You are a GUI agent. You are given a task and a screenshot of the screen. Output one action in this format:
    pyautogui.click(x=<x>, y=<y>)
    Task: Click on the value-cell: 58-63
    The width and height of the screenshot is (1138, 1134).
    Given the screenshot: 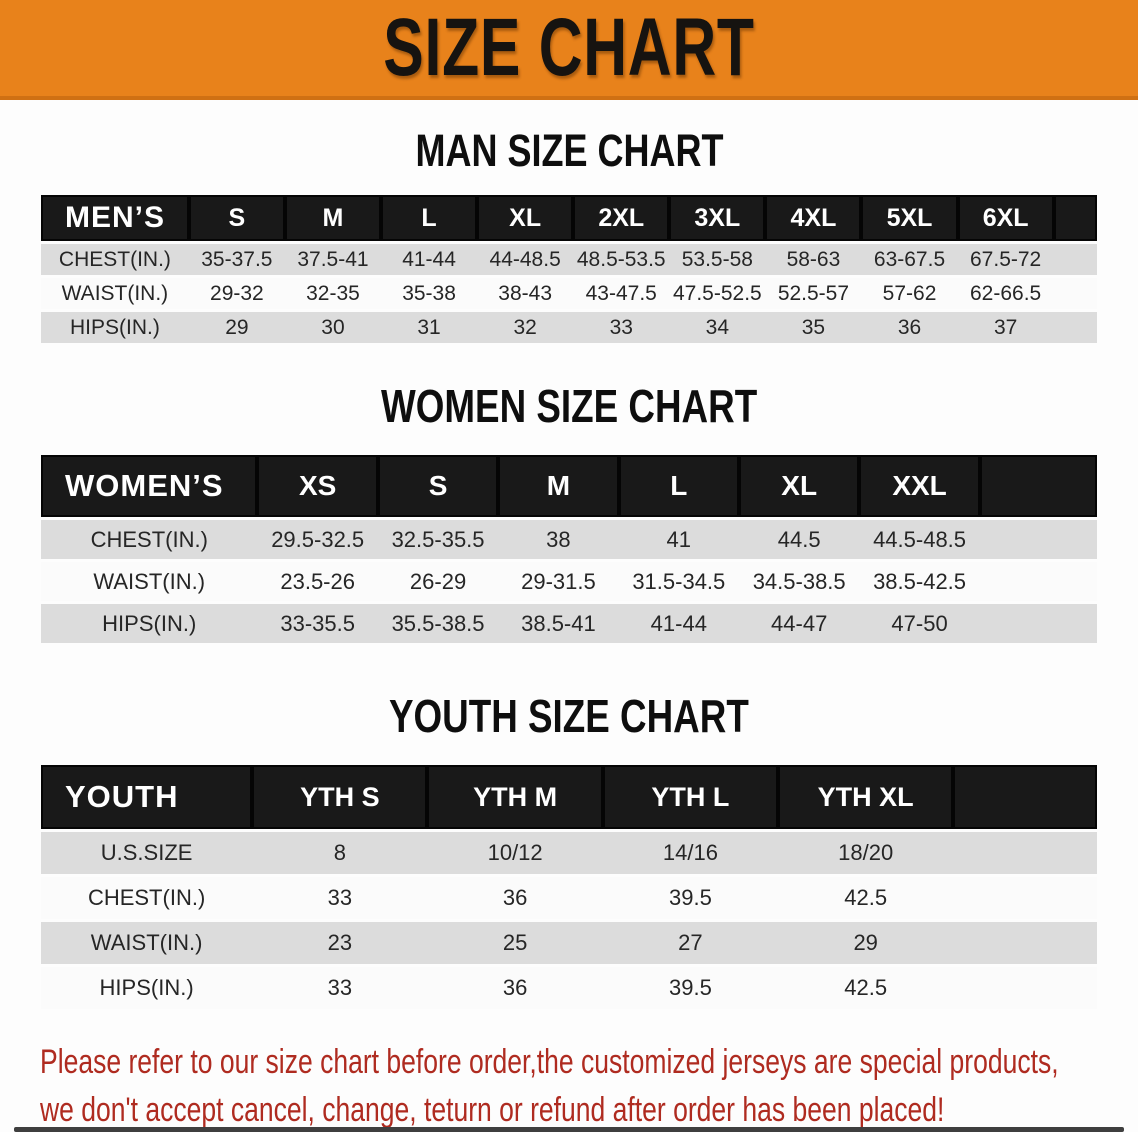 What is the action you would take?
    pyautogui.click(x=813, y=259)
    